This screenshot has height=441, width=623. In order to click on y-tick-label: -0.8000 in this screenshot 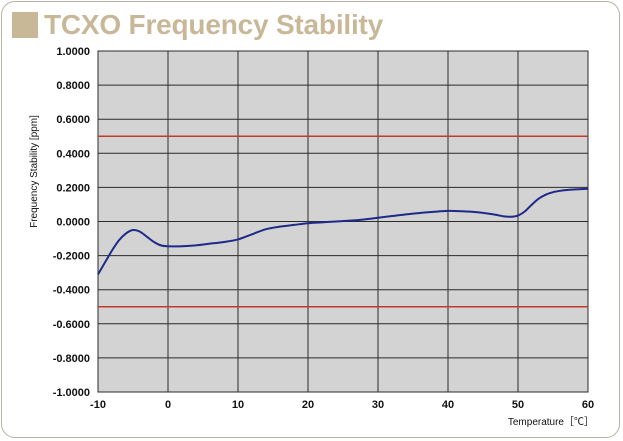, I will do `click(71, 359)`.